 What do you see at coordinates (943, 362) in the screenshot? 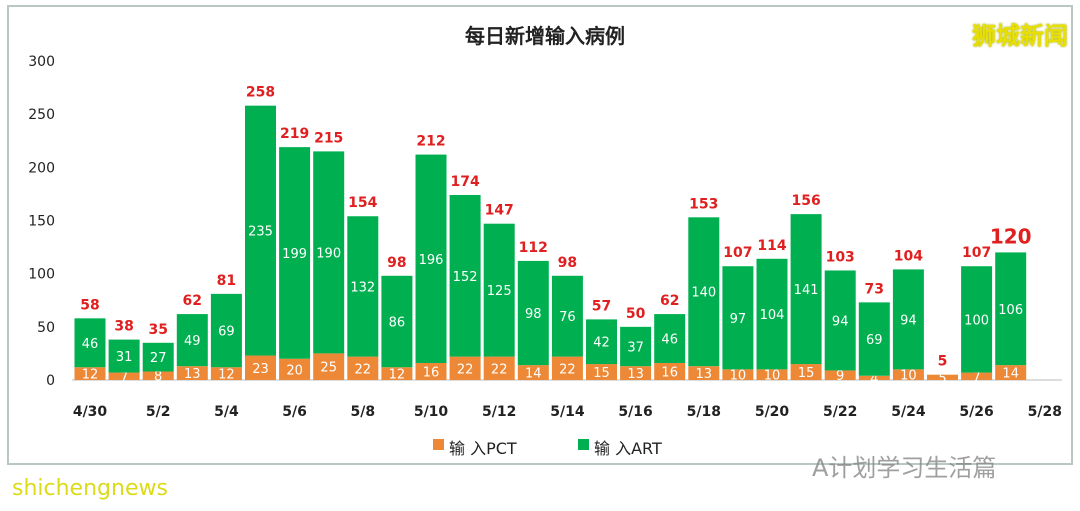
I see `bar-total-label: 5` at bounding box center [943, 362].